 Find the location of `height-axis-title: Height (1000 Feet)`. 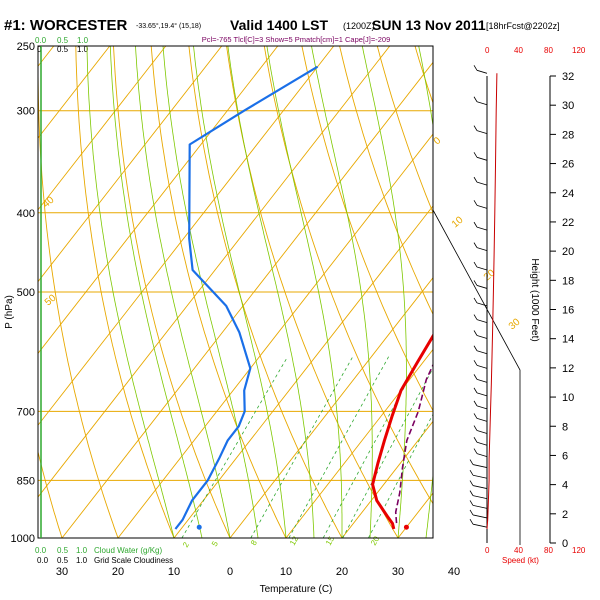

height-axis-title: Height (1000 Feet) is located at coordinates (534, 299).